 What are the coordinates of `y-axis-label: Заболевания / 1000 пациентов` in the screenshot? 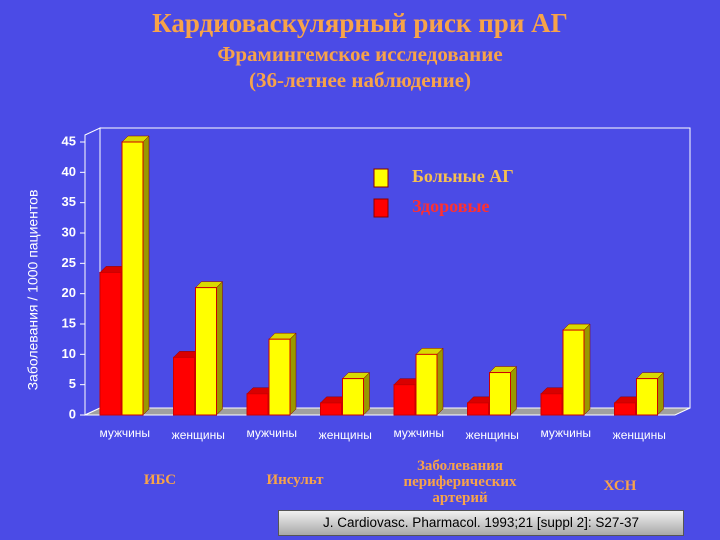 It's located at (33, 290).